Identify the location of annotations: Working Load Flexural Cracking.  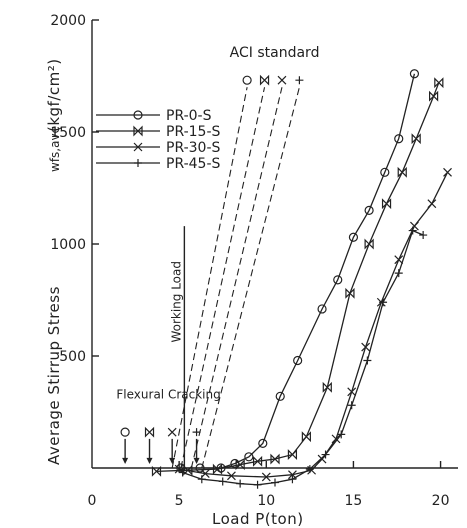
(168, 347).